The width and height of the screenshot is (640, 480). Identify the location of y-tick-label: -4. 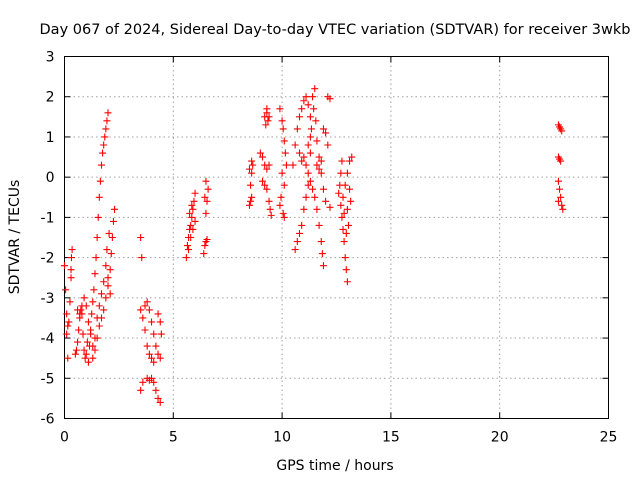
(48, 339).